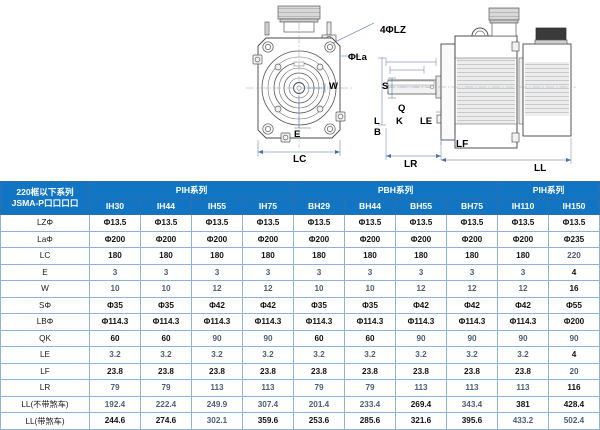 This screenshot has height=430, width=600. Describe the element at coordinates (421, 355) in the screenshot. I see `cell-le-bh55: 3.2` at that location.